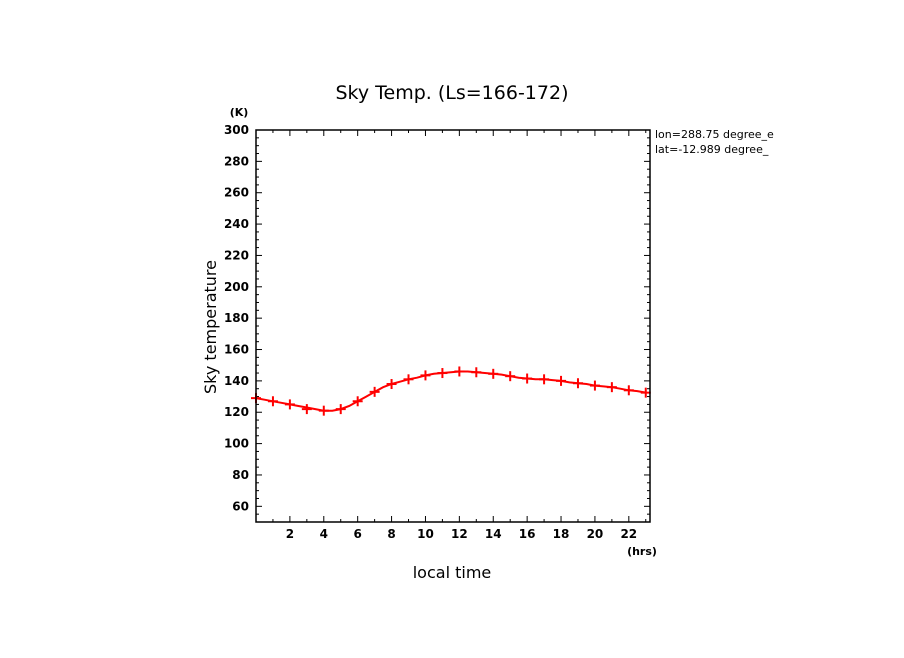  What do you see at coordinates (527, 534) in the screenshot?
I see `x-tick-label: 16` at bounding box center [527, 534].